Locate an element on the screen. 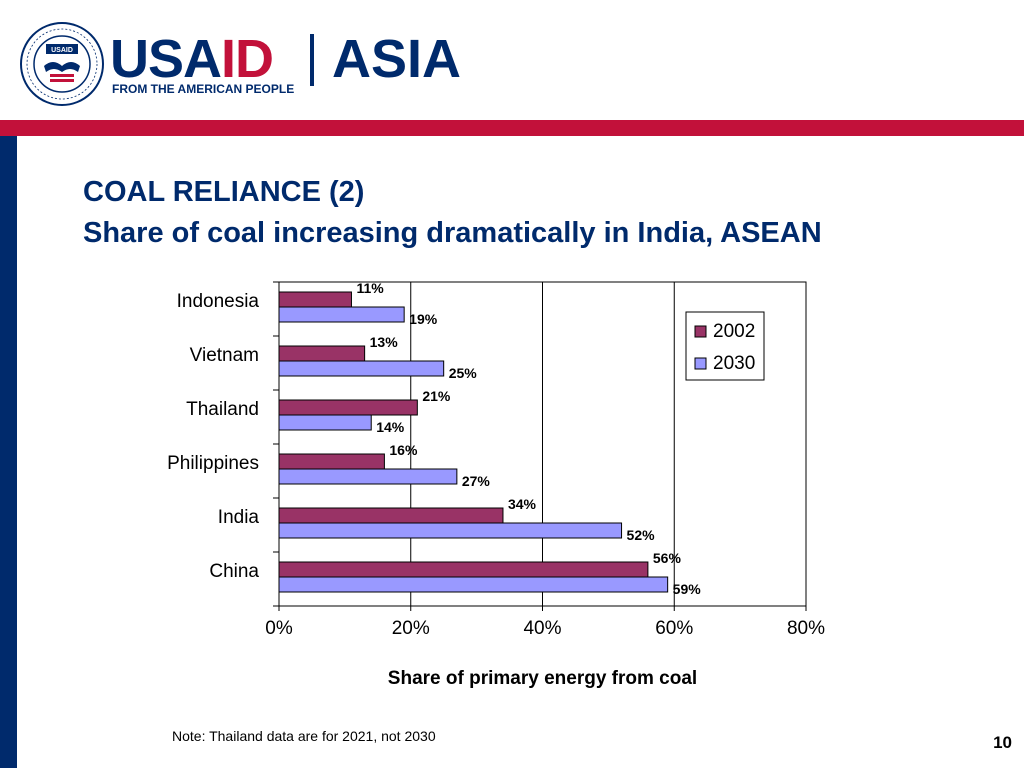  category-label: China is located at coordinates (234, 571).